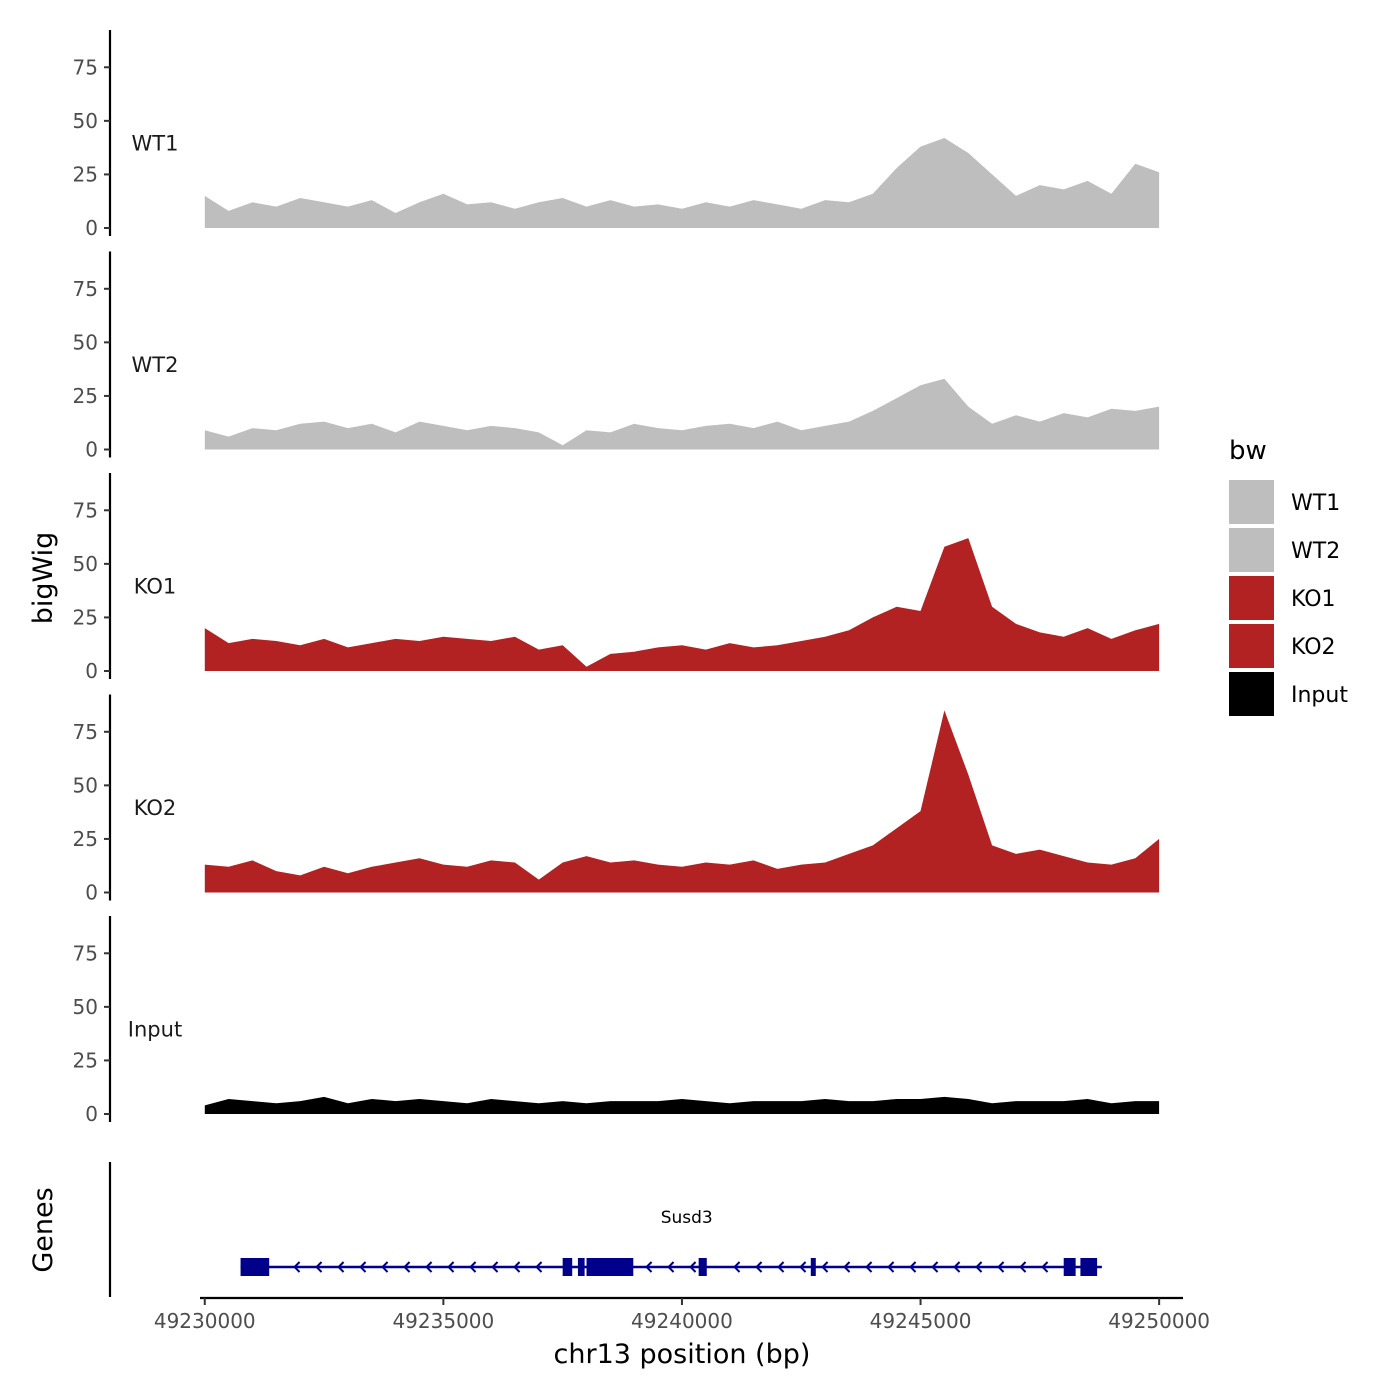 The image size is (1400, 1400). What do you see at coordinates (443, 1321) in the screenshot?
I see `x-tick-label: 49235000` at bounding box center [443, 1321].